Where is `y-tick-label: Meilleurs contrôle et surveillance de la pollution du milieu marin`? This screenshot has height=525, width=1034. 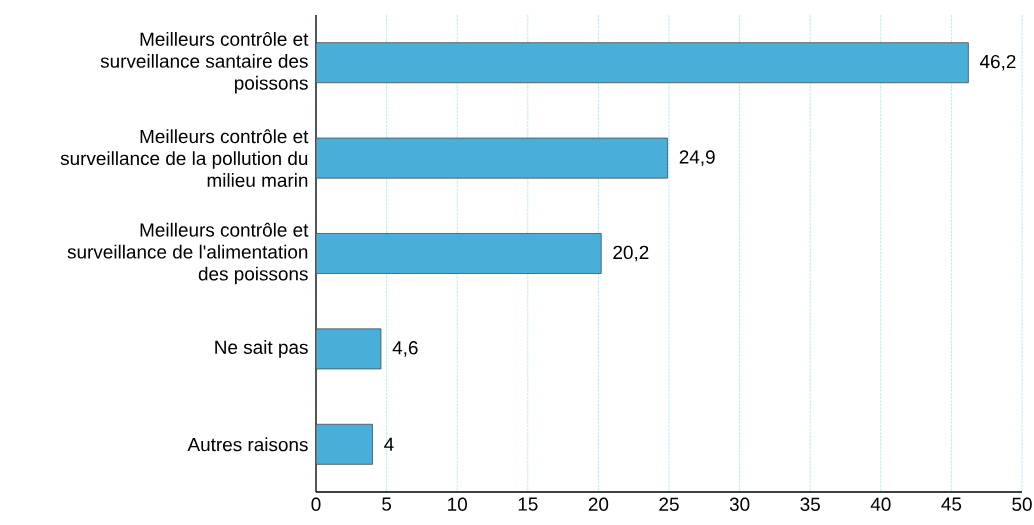 y-tick-label: Meilleurs contrôle et surveillance de la pollution du milieu marin is located at coordinates (184, 158).